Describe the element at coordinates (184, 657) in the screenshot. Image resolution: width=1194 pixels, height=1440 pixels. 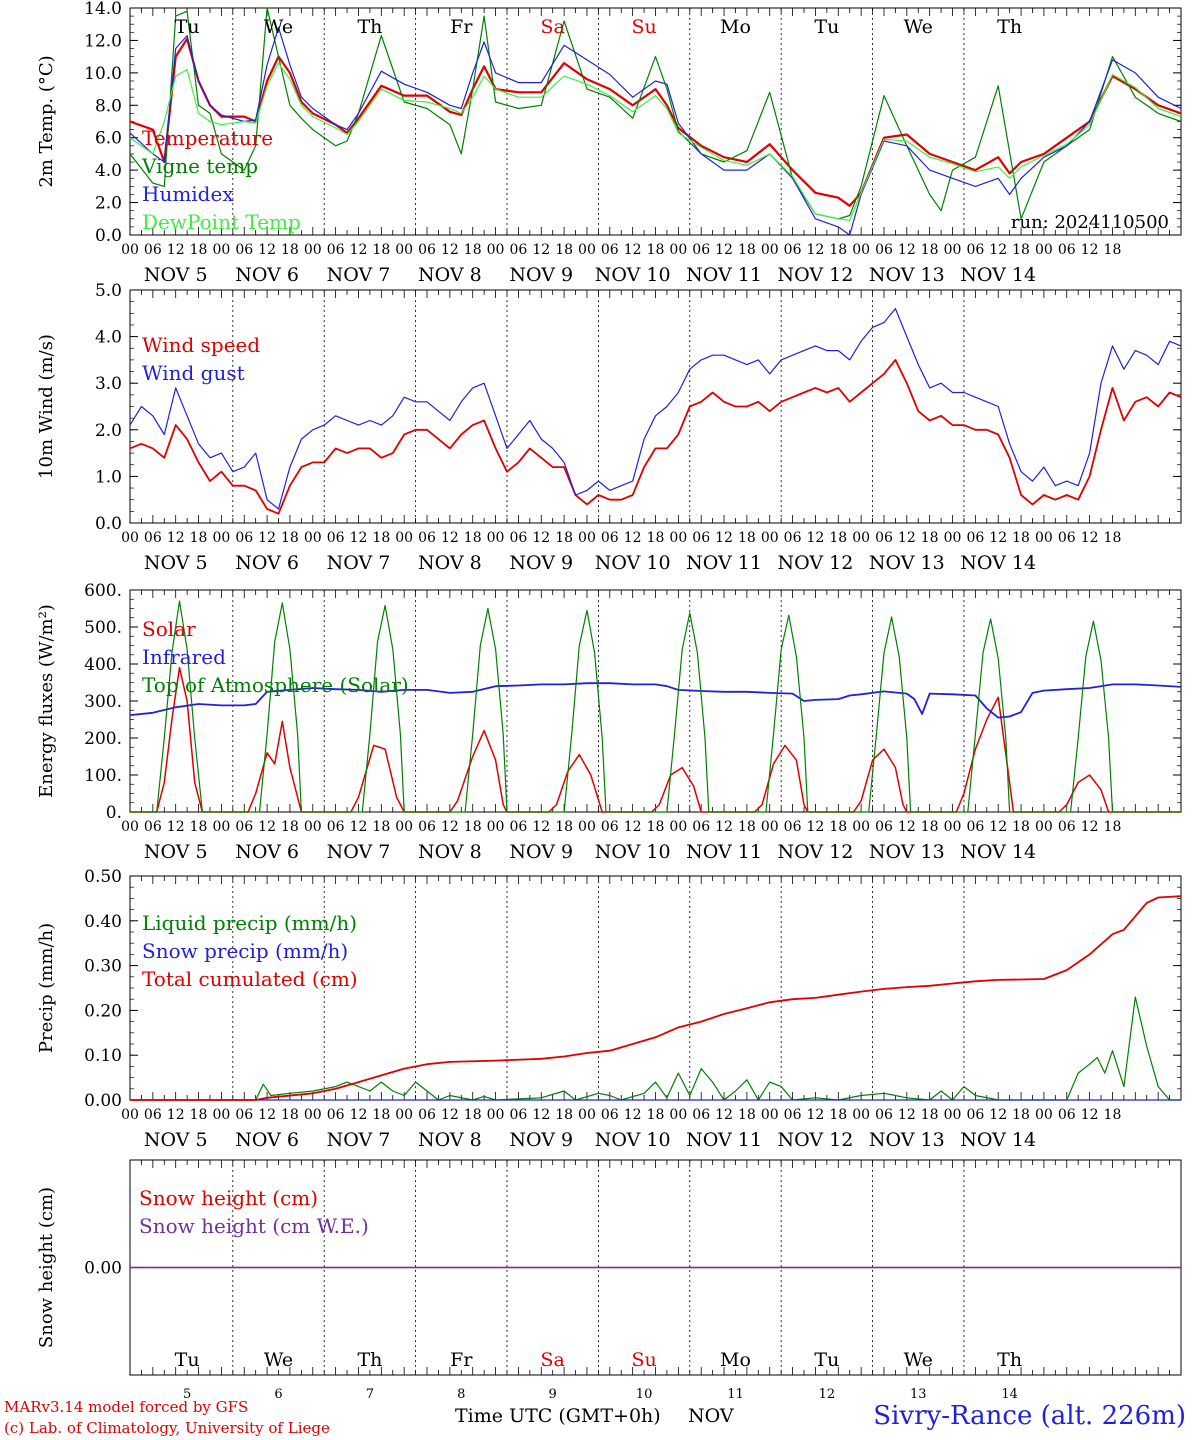
I see `legend-entry: Infrared` at that location.